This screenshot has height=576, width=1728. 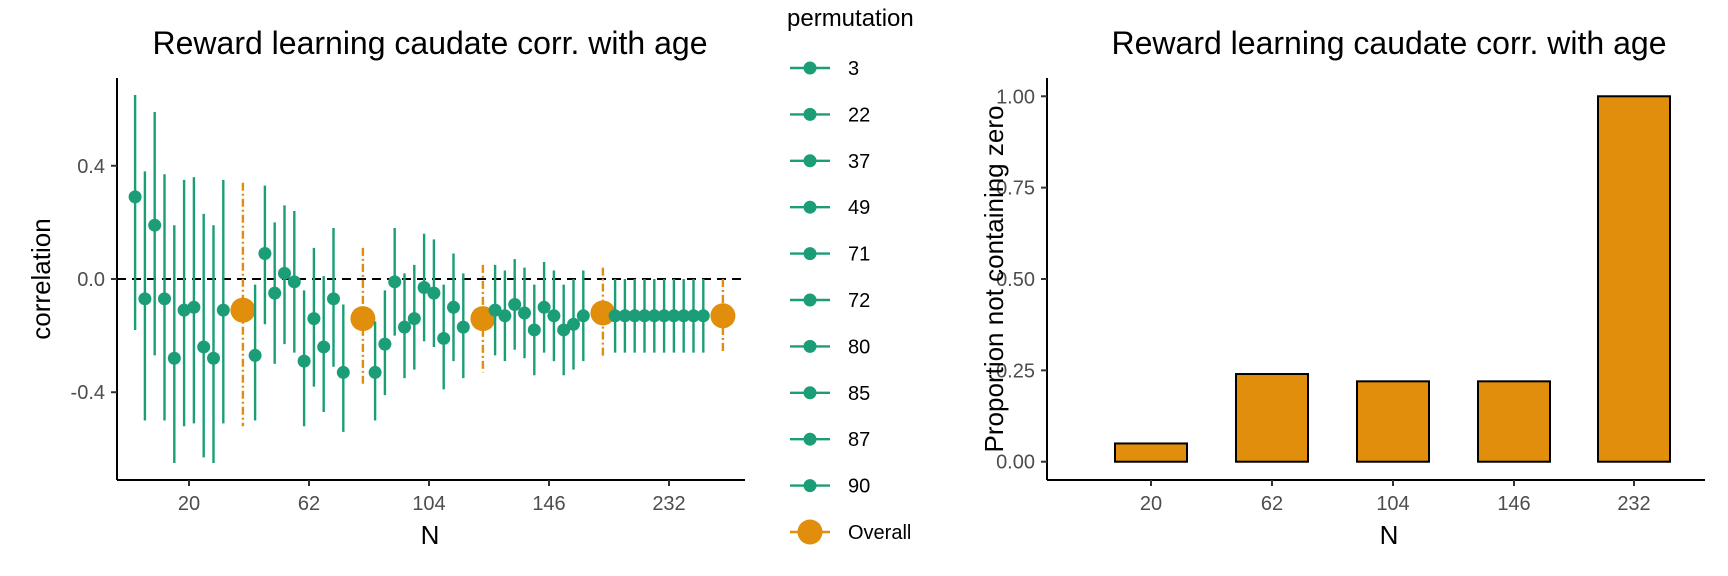 What do you see at coordinates (859, 394) in the screenshot?
I see `legend-label-85: 85` at bounding box center [859, 394].